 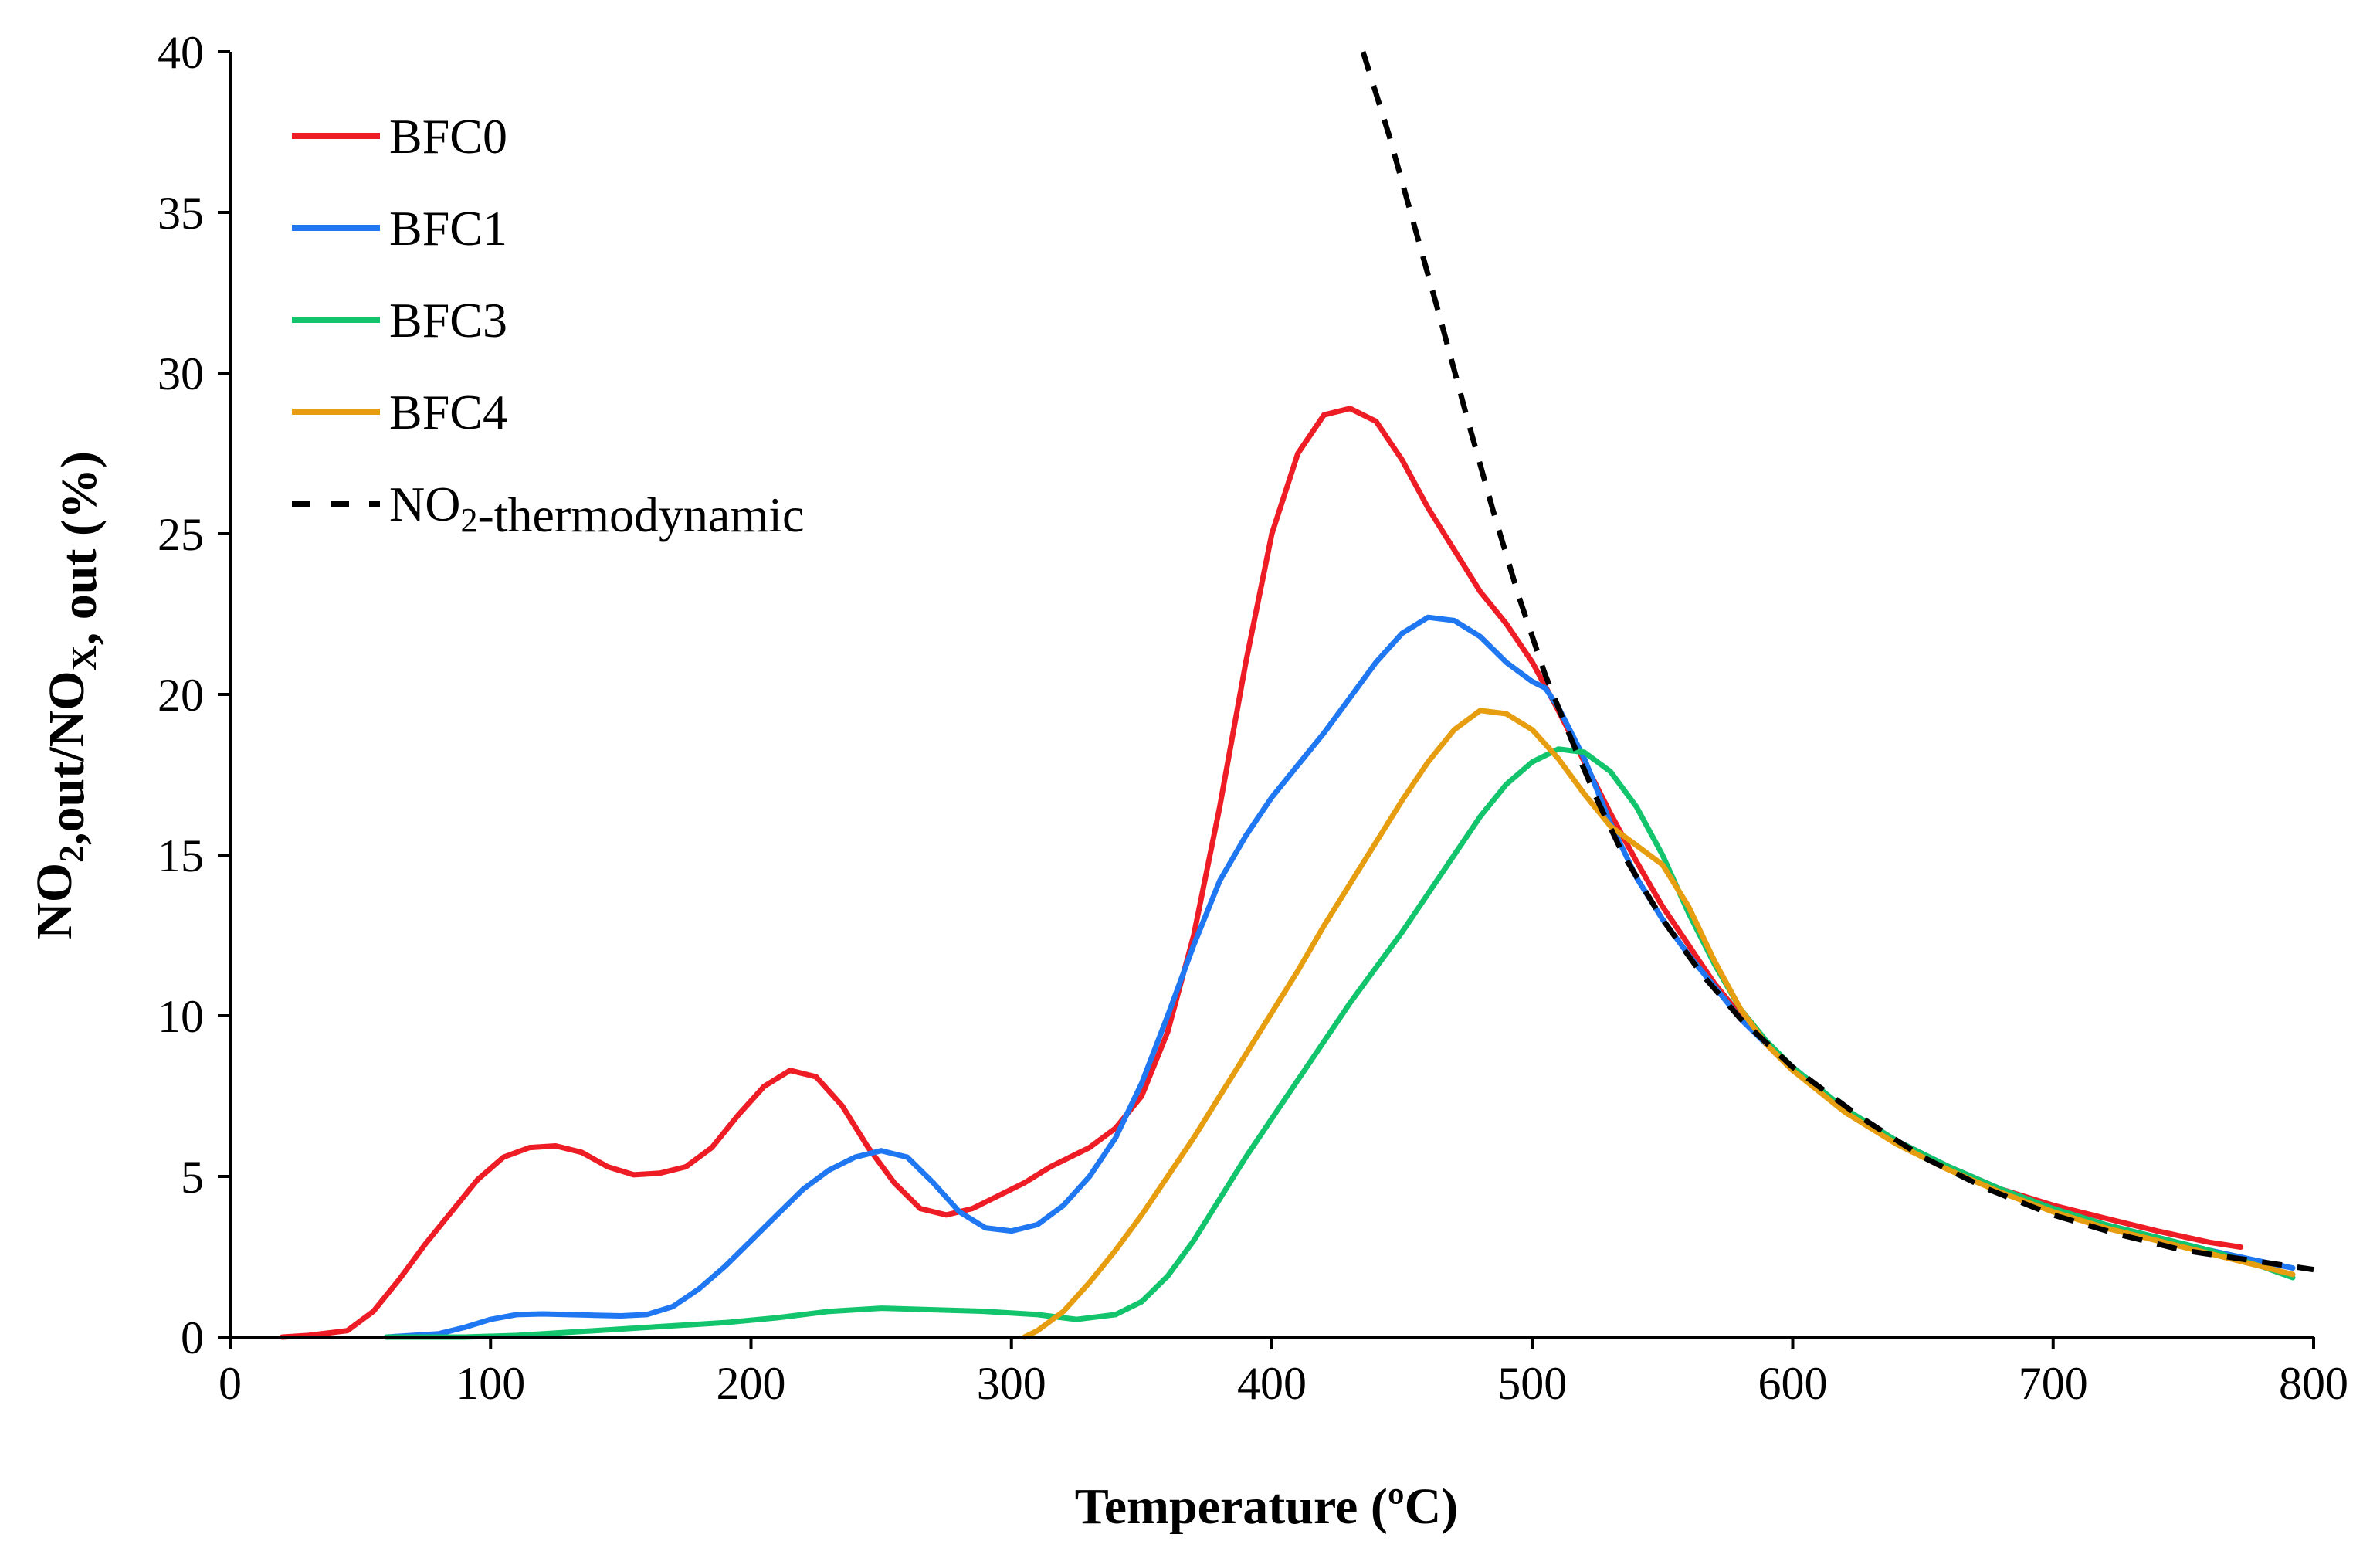 I want to click on label-text: ,out/NO, so click(x=67, y=757).